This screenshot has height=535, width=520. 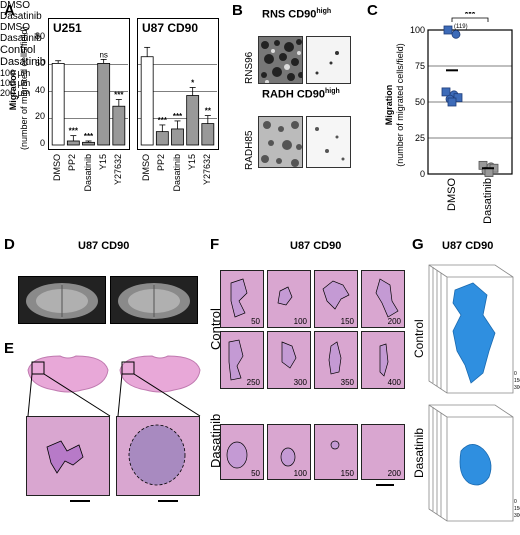 I want to click on panel-g-axis-tick: 300, so click(x=517, y=516).